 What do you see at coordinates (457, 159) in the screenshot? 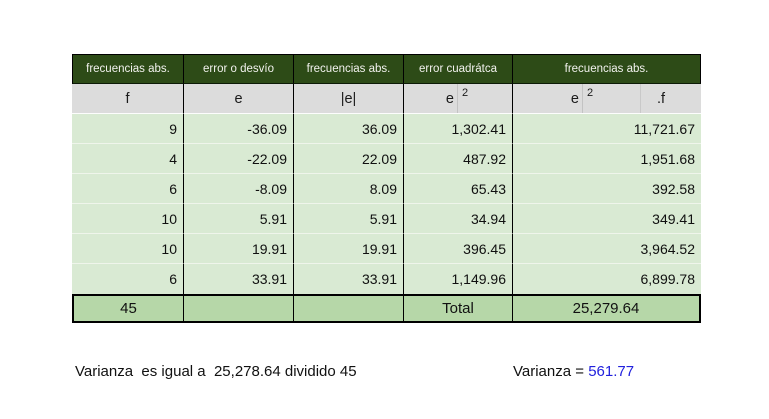
I see `cell-e-squared: 487.92` at bounding box center [457, 159].